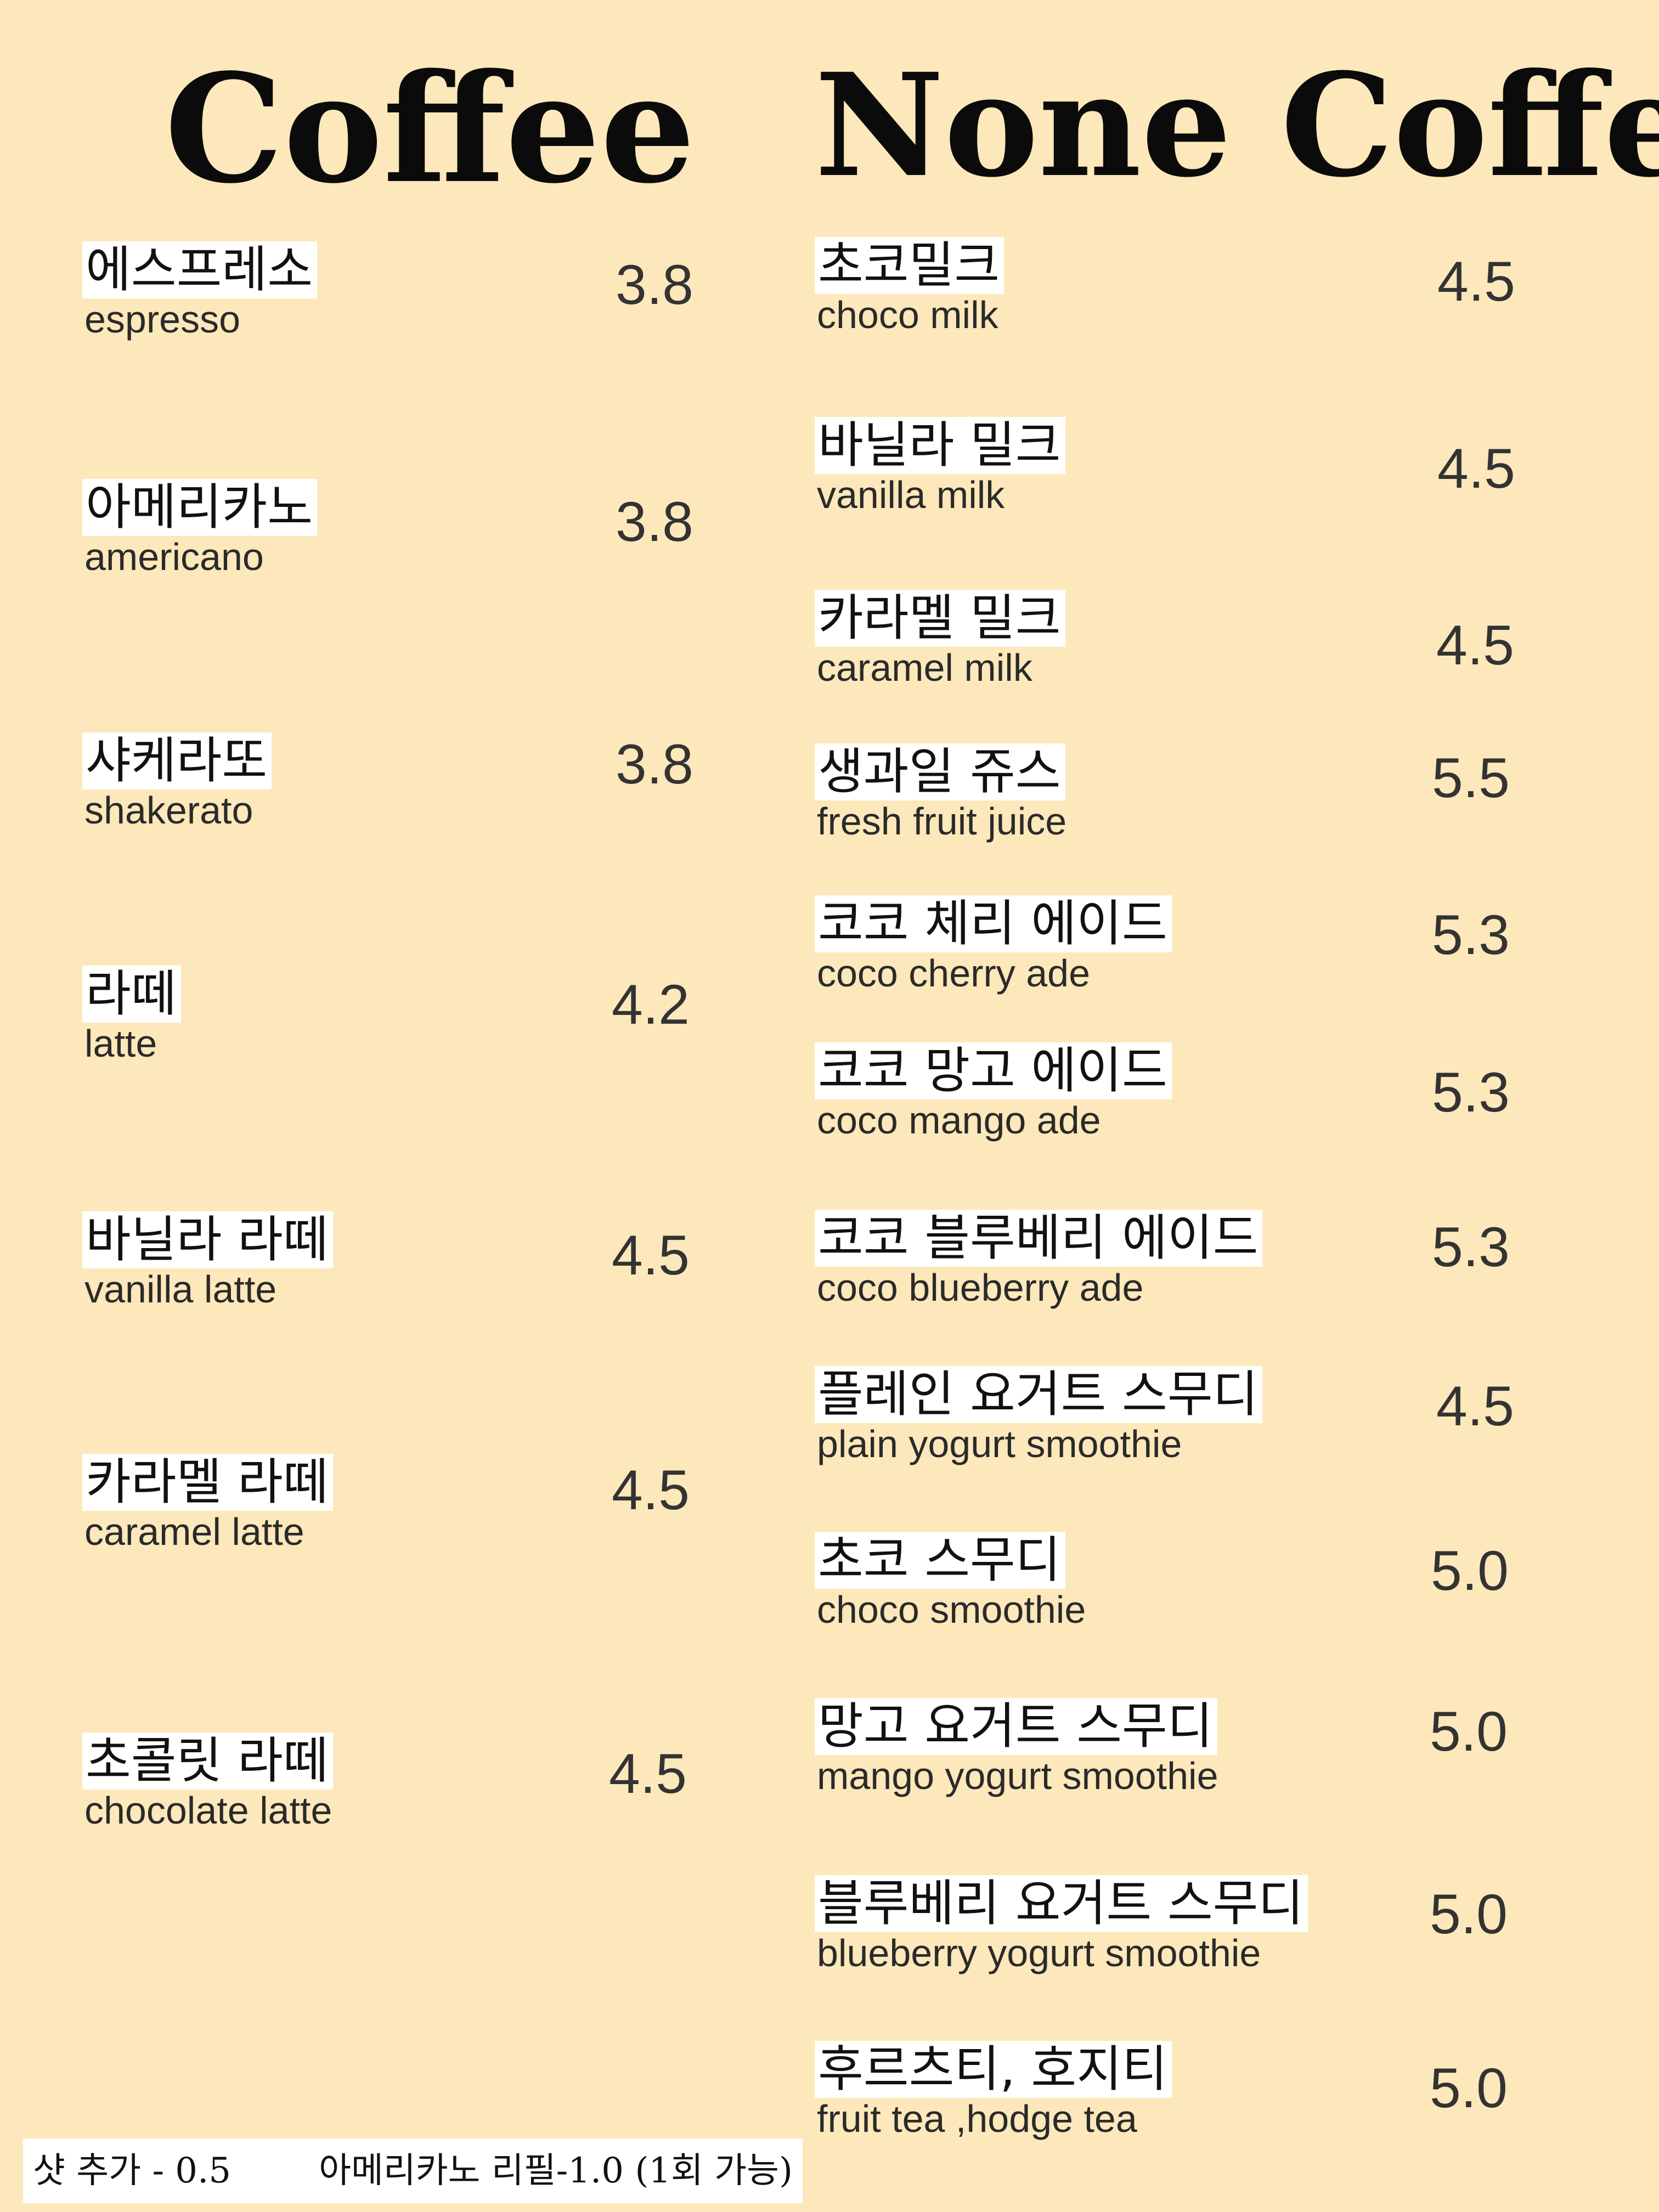  What do you see at coordinates (199, 508) in the screenshot?
I see `item-korean-name: 아메리카노` at bounding box center [199, 508].